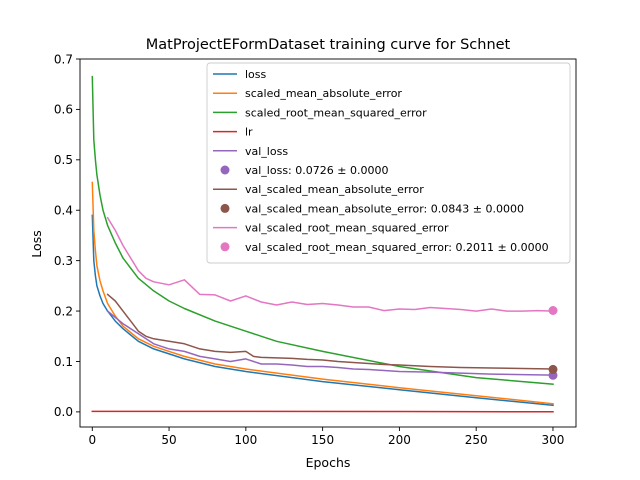 This screenshot has width=640, height=480. Describe the element at coordinates (322, 440) in the screenshot. I see `x-tick-label: 150` at that location.